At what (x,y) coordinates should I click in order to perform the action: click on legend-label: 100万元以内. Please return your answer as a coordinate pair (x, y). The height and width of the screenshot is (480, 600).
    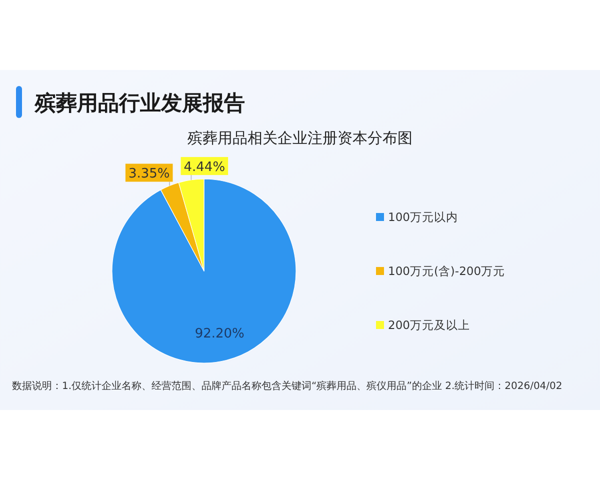
    Looking at the image, I should click on (423, 217).